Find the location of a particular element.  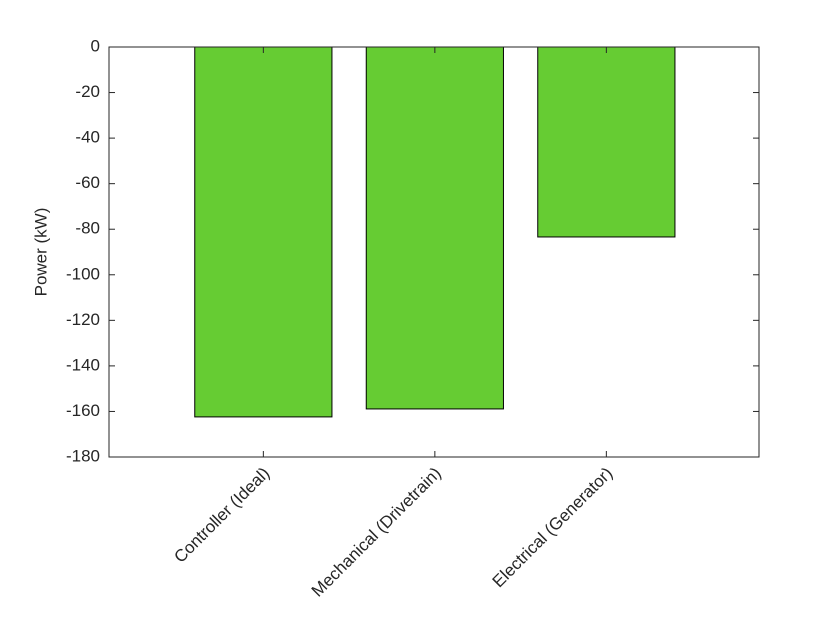

y-tick-label: -20 is located at coordinates (87, 91).